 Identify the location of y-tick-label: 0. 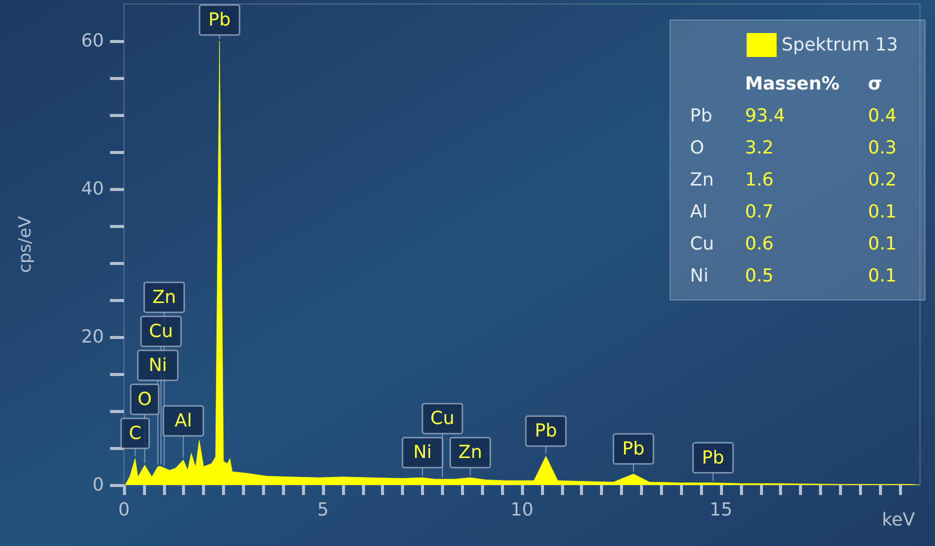
(98, 485).